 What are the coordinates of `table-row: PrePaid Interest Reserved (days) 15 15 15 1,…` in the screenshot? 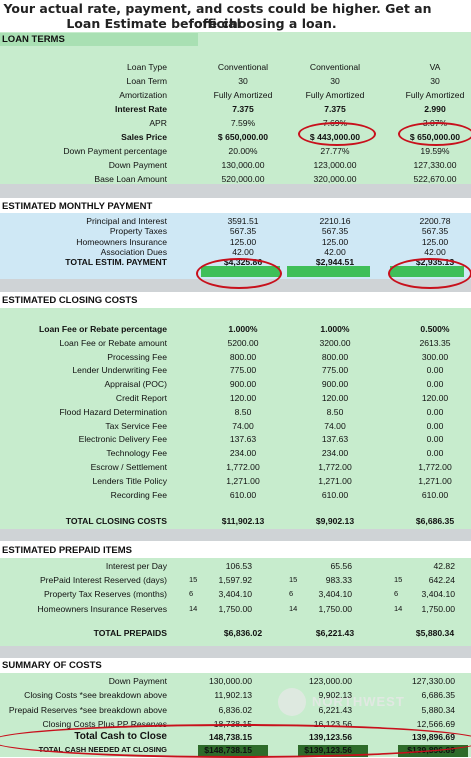 It's located at (235, 580).